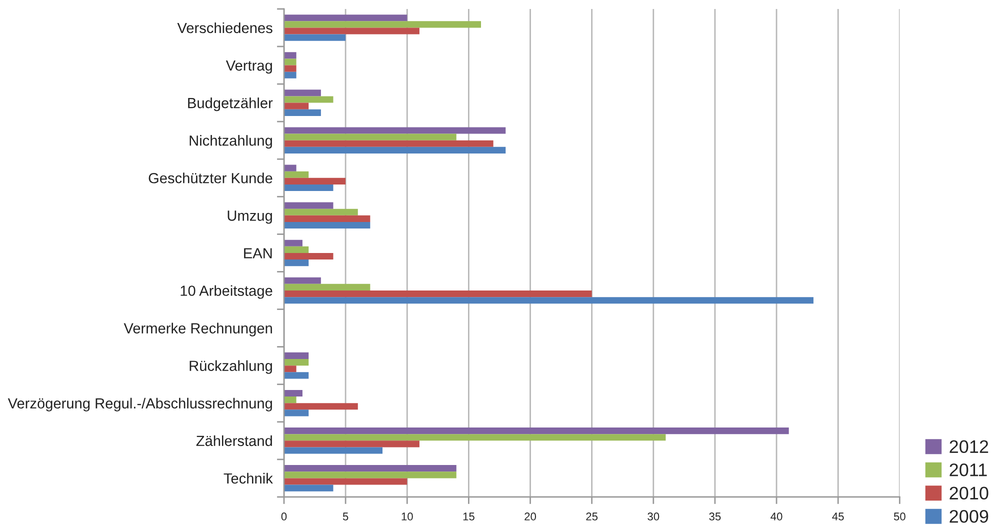  Describe the element at coordinates (969, 516) in the screenshot. I see `legend-label: 2009` at that location.